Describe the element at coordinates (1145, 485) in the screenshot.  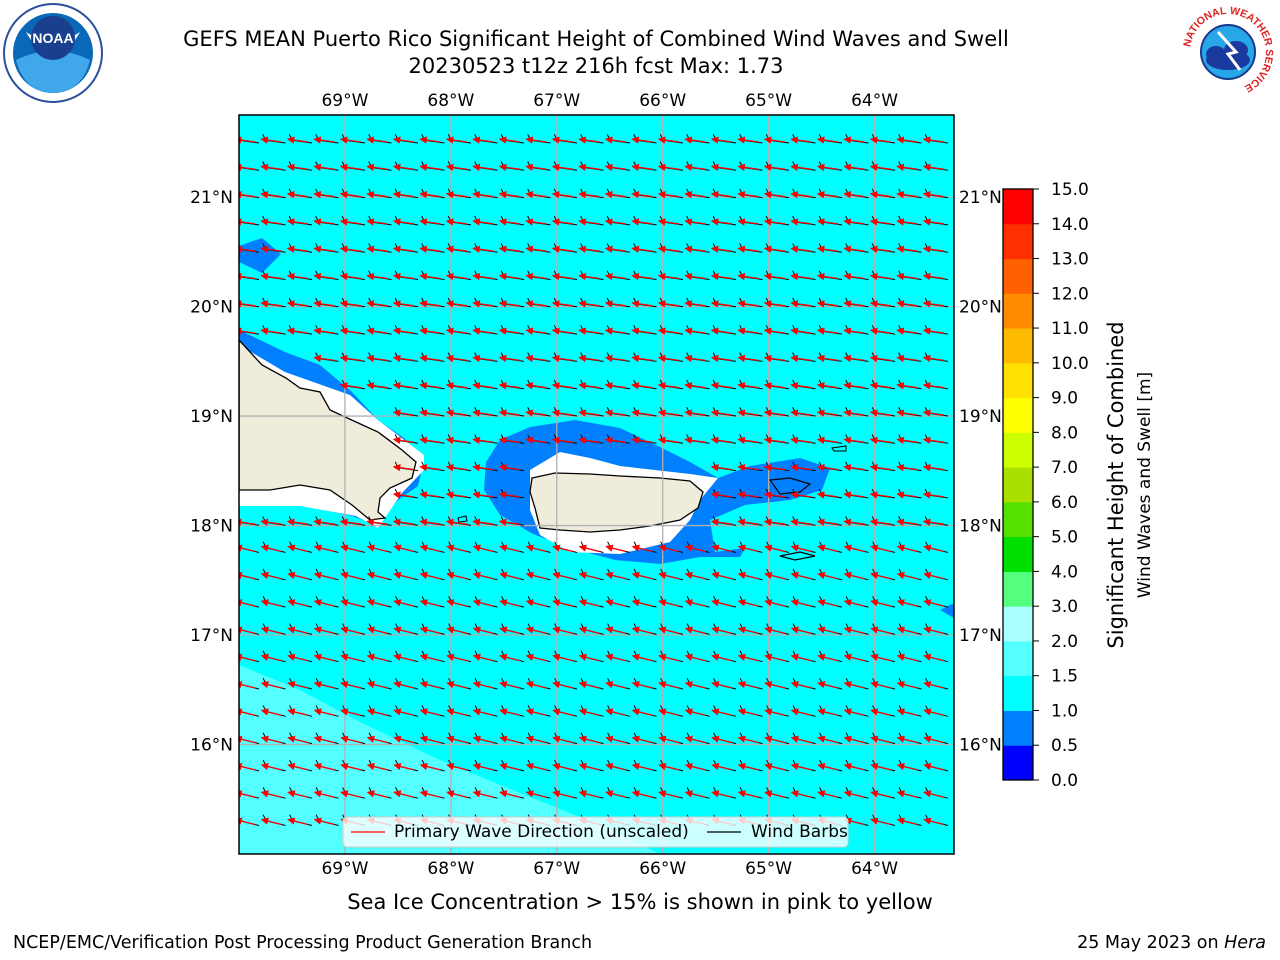
I see `colorbar-title-line2: Wind Waves and Swell [m]` at that location.